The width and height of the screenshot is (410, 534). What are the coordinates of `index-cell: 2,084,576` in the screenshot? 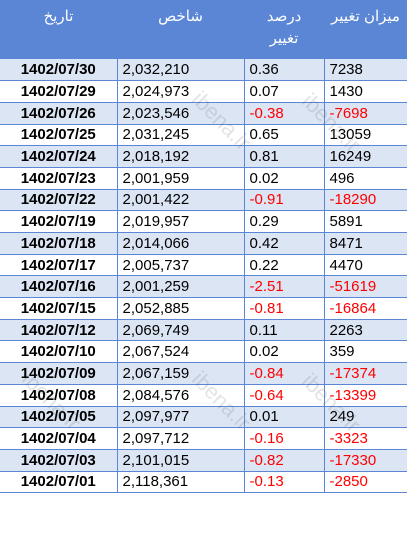 It's located at (180, 395).